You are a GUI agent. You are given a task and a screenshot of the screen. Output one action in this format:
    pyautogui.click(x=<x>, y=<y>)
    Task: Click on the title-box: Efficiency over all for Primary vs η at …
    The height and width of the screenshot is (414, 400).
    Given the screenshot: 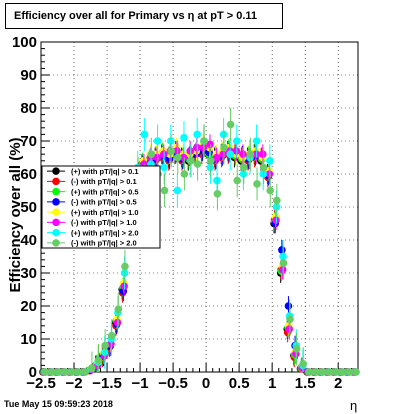 What is the action you would take?
    pyautogui.click(x=144, y=16)
    